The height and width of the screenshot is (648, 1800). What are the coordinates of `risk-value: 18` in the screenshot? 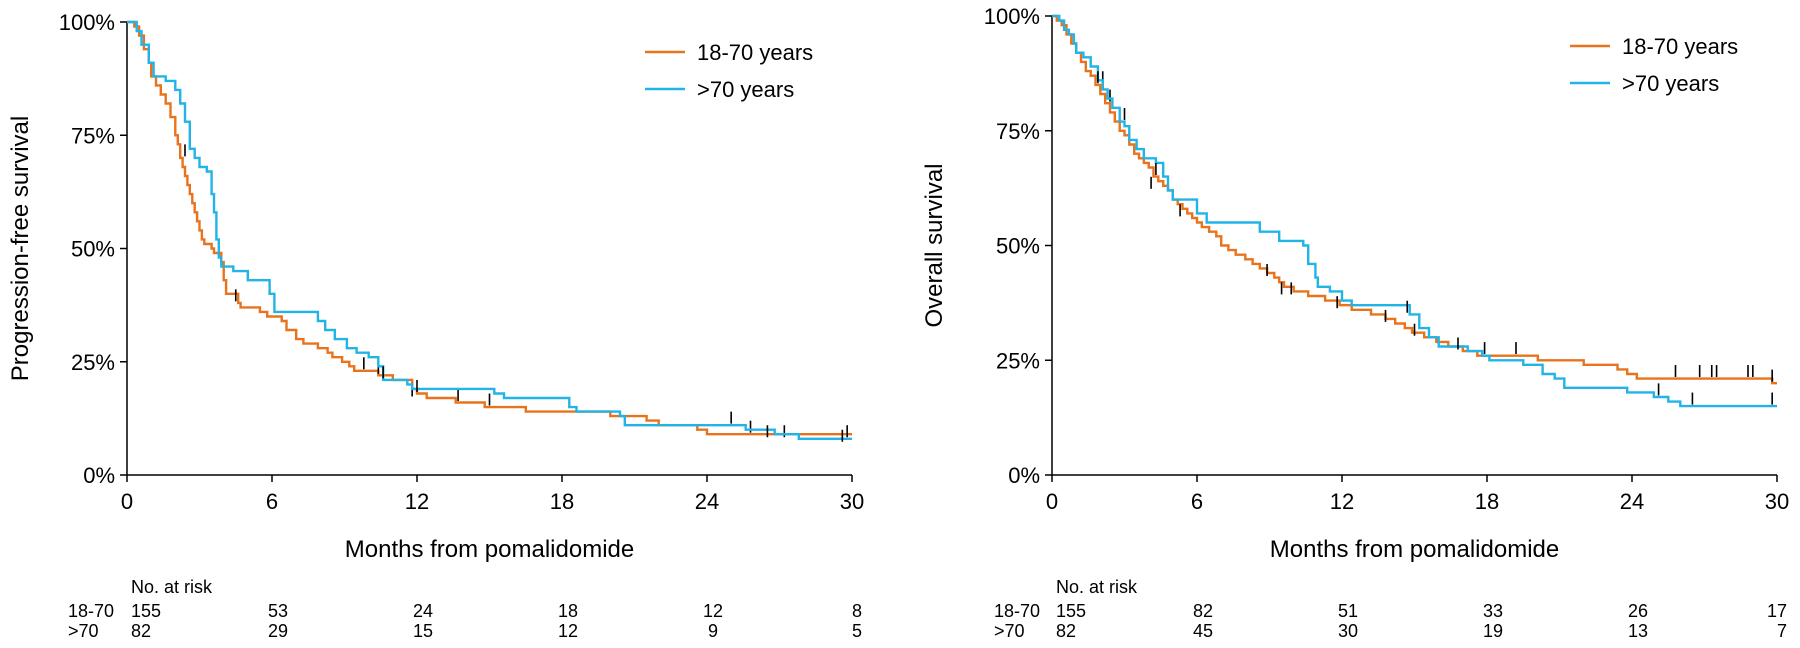 It's located at (568, 611).